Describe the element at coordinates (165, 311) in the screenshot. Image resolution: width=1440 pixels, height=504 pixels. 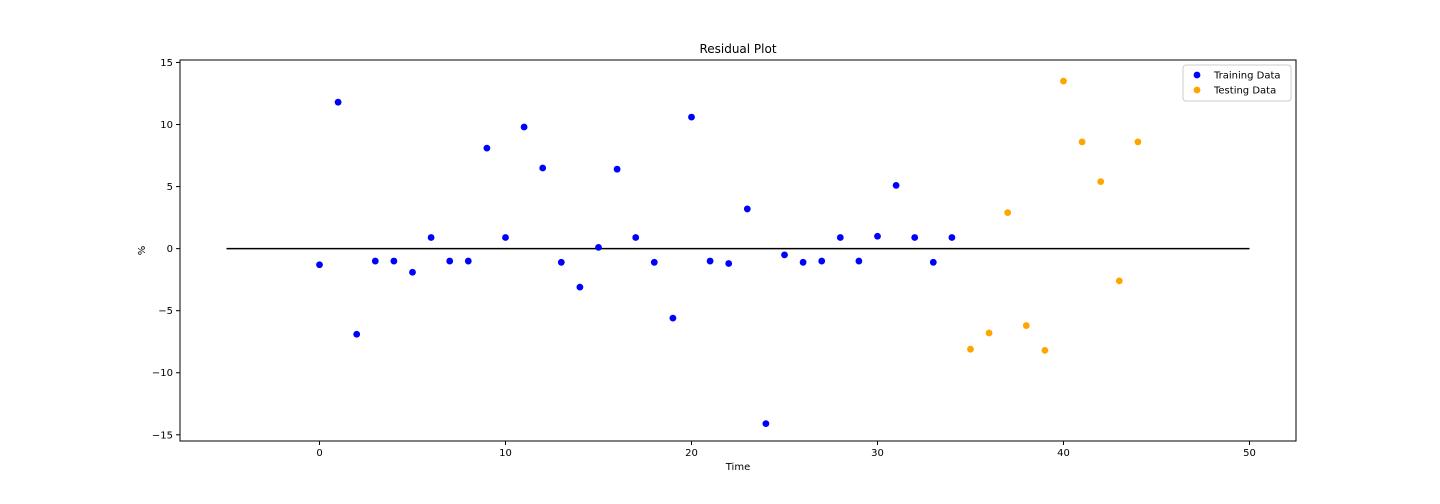
I see `y-tick-label: −5` at that location.